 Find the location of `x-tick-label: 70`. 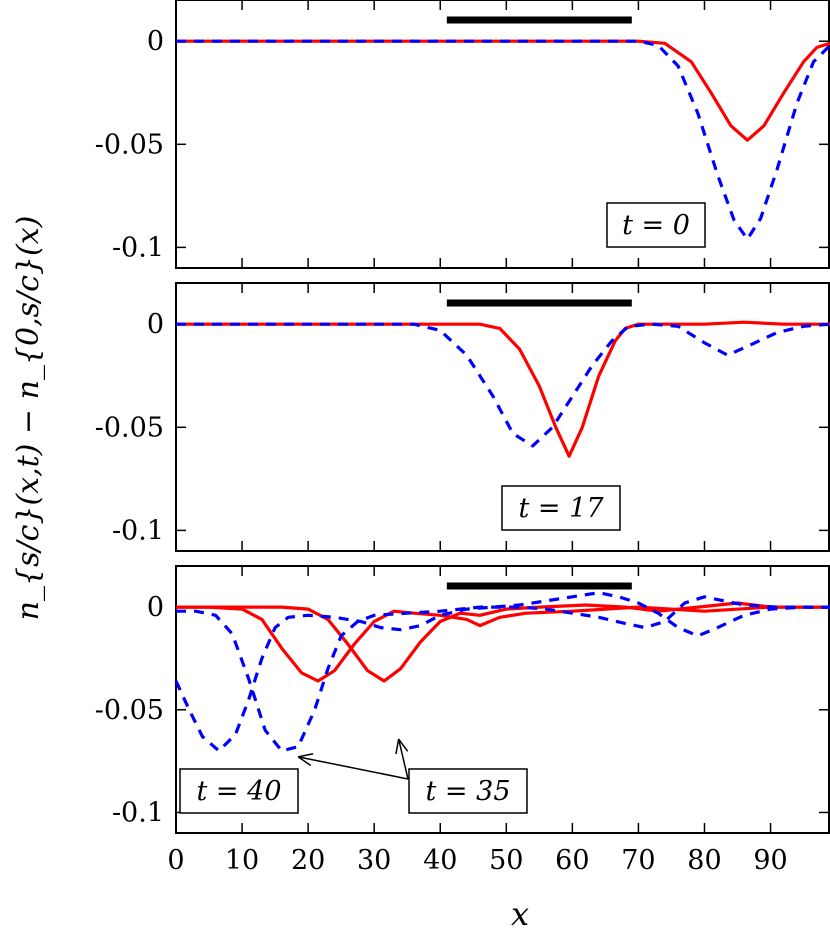

x-tick-label: 70 is located at coordinates (638, 860).